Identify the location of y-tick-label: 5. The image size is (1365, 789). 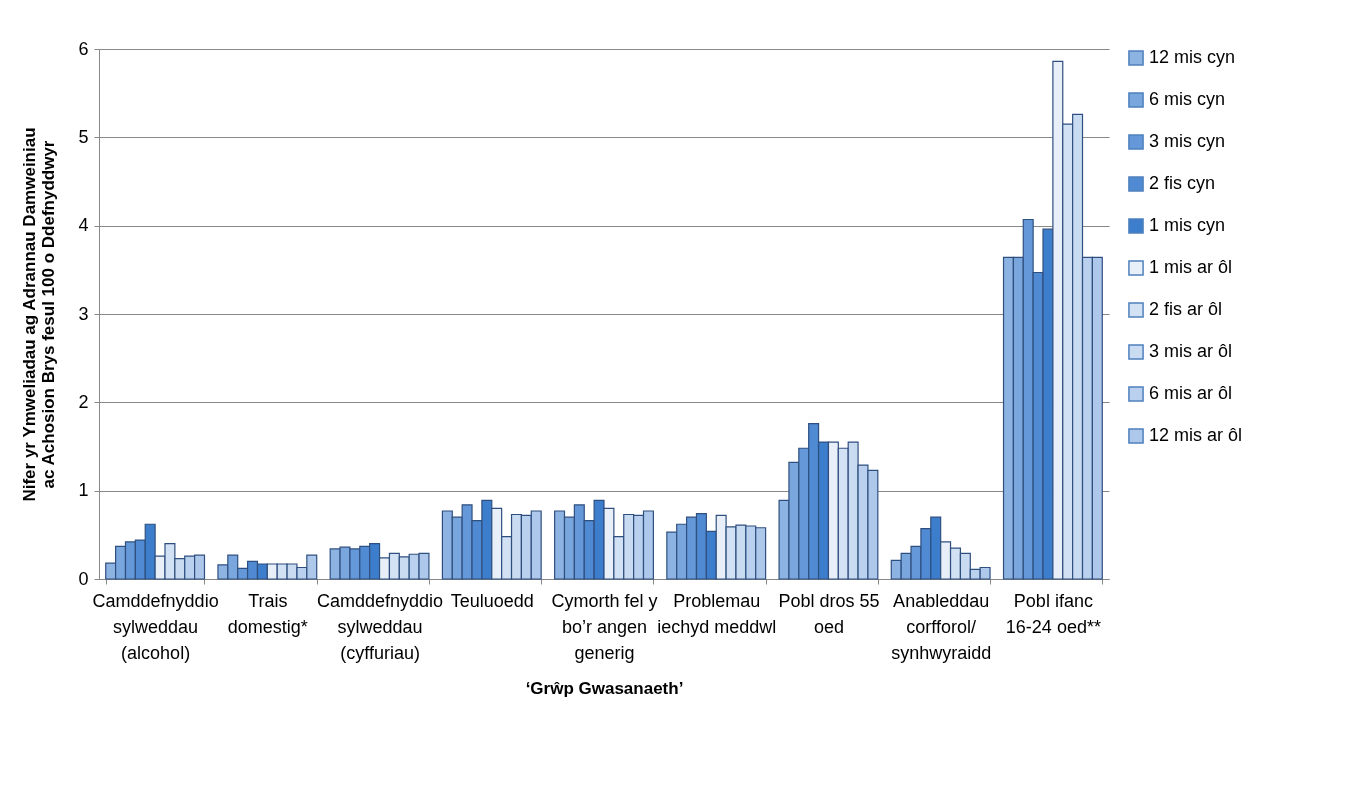
(83, 136).